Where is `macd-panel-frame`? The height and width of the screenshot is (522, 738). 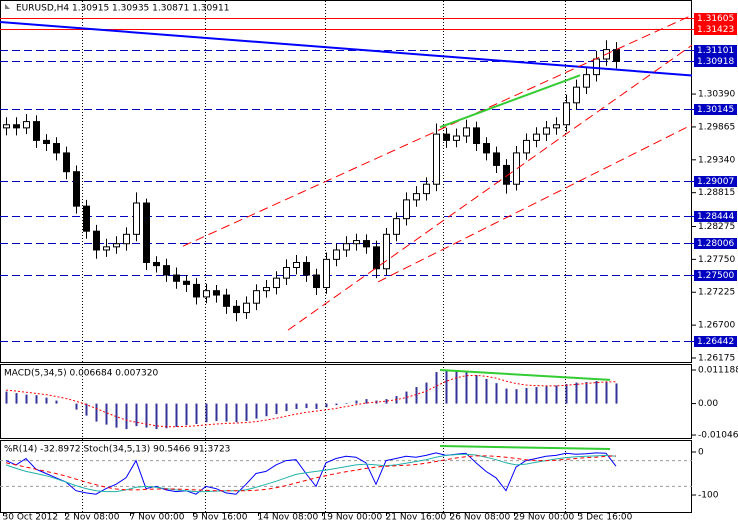 macd-panel-frame is located at coordinates (346, 401).